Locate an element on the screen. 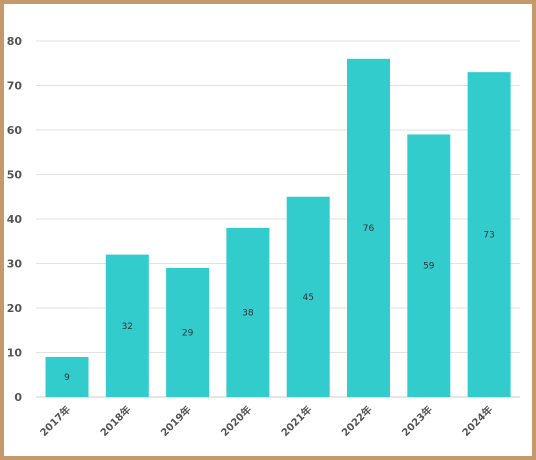 This screenshot has width=536, height=460. data-label: 45 is located at coordinates (307, 298).